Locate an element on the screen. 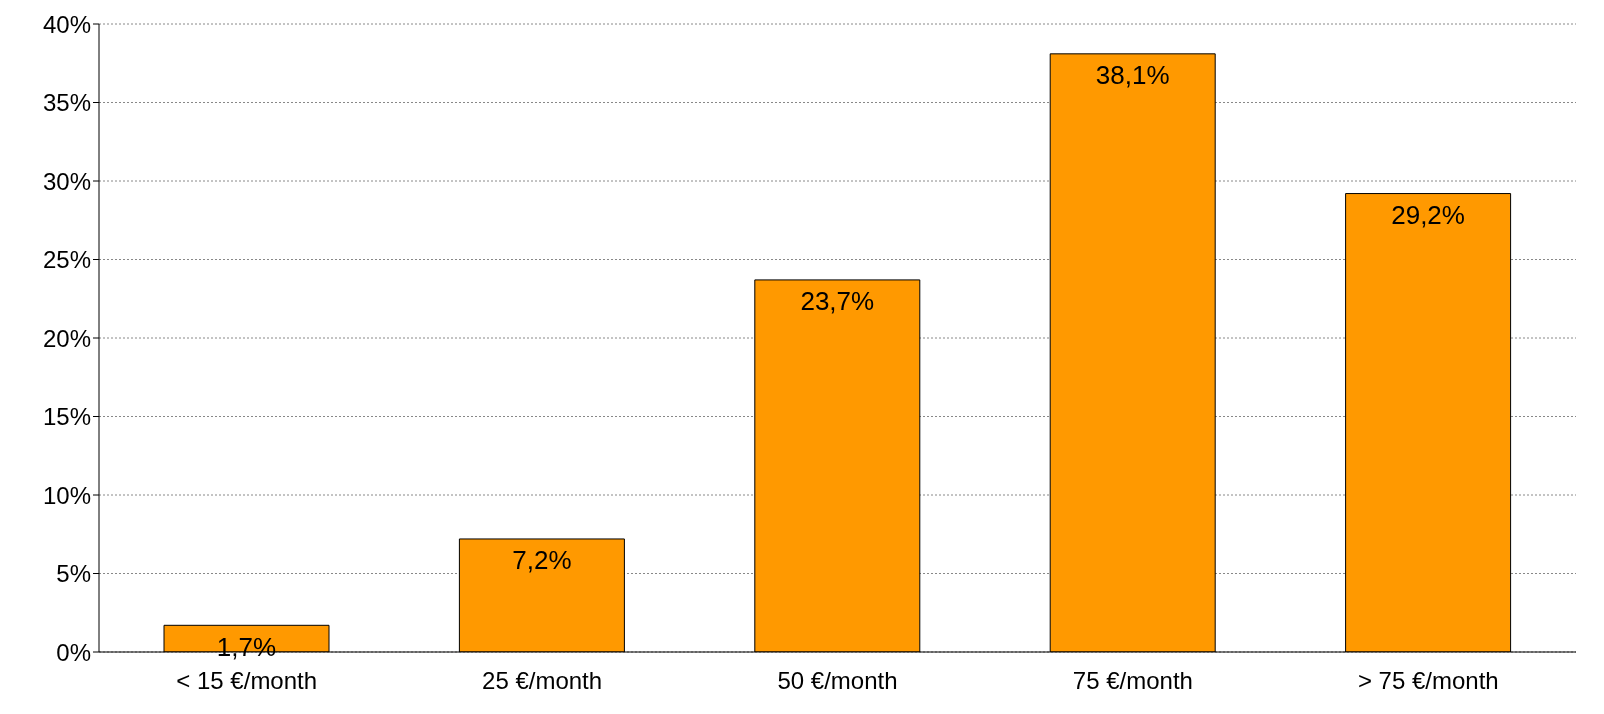 The image size is (1604, 714). y-tick-label: 30% is located at coordinates (66, 181).